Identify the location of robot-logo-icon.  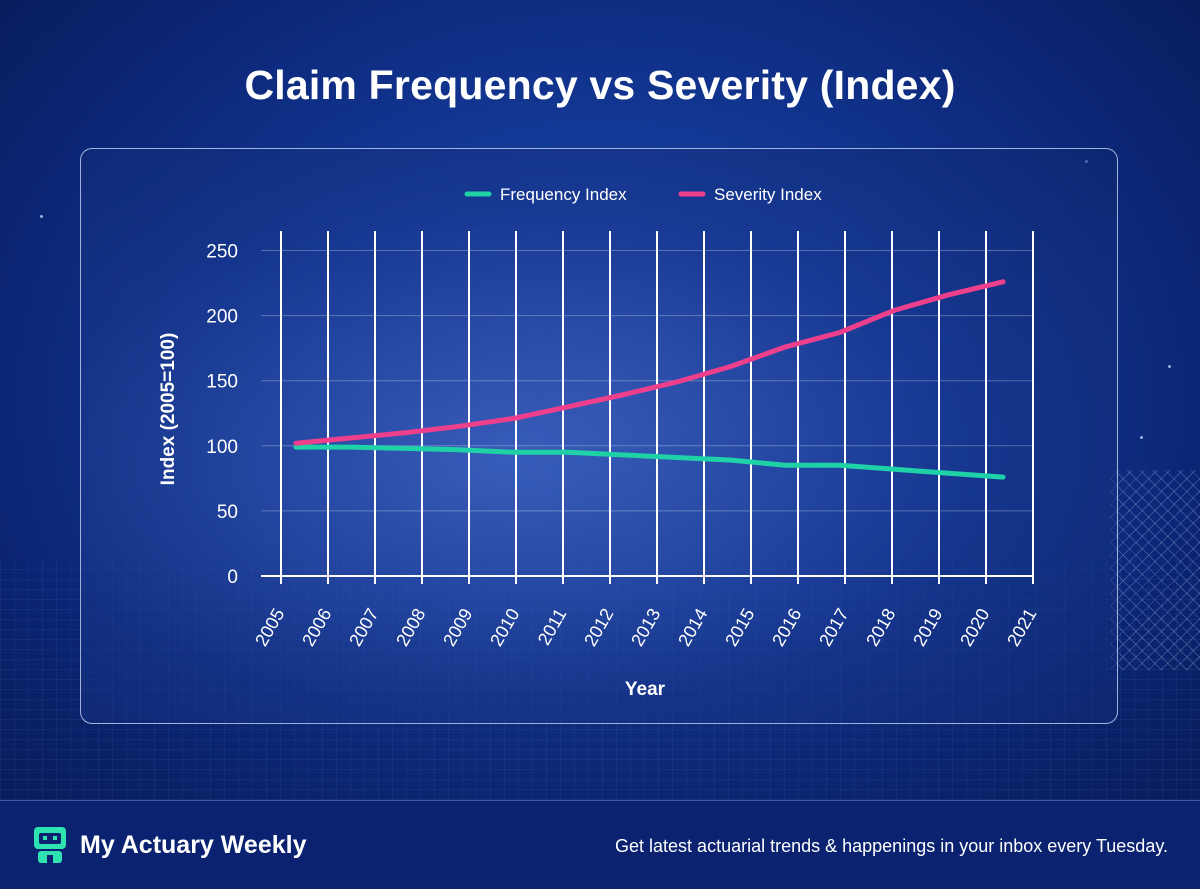
(50, 845).